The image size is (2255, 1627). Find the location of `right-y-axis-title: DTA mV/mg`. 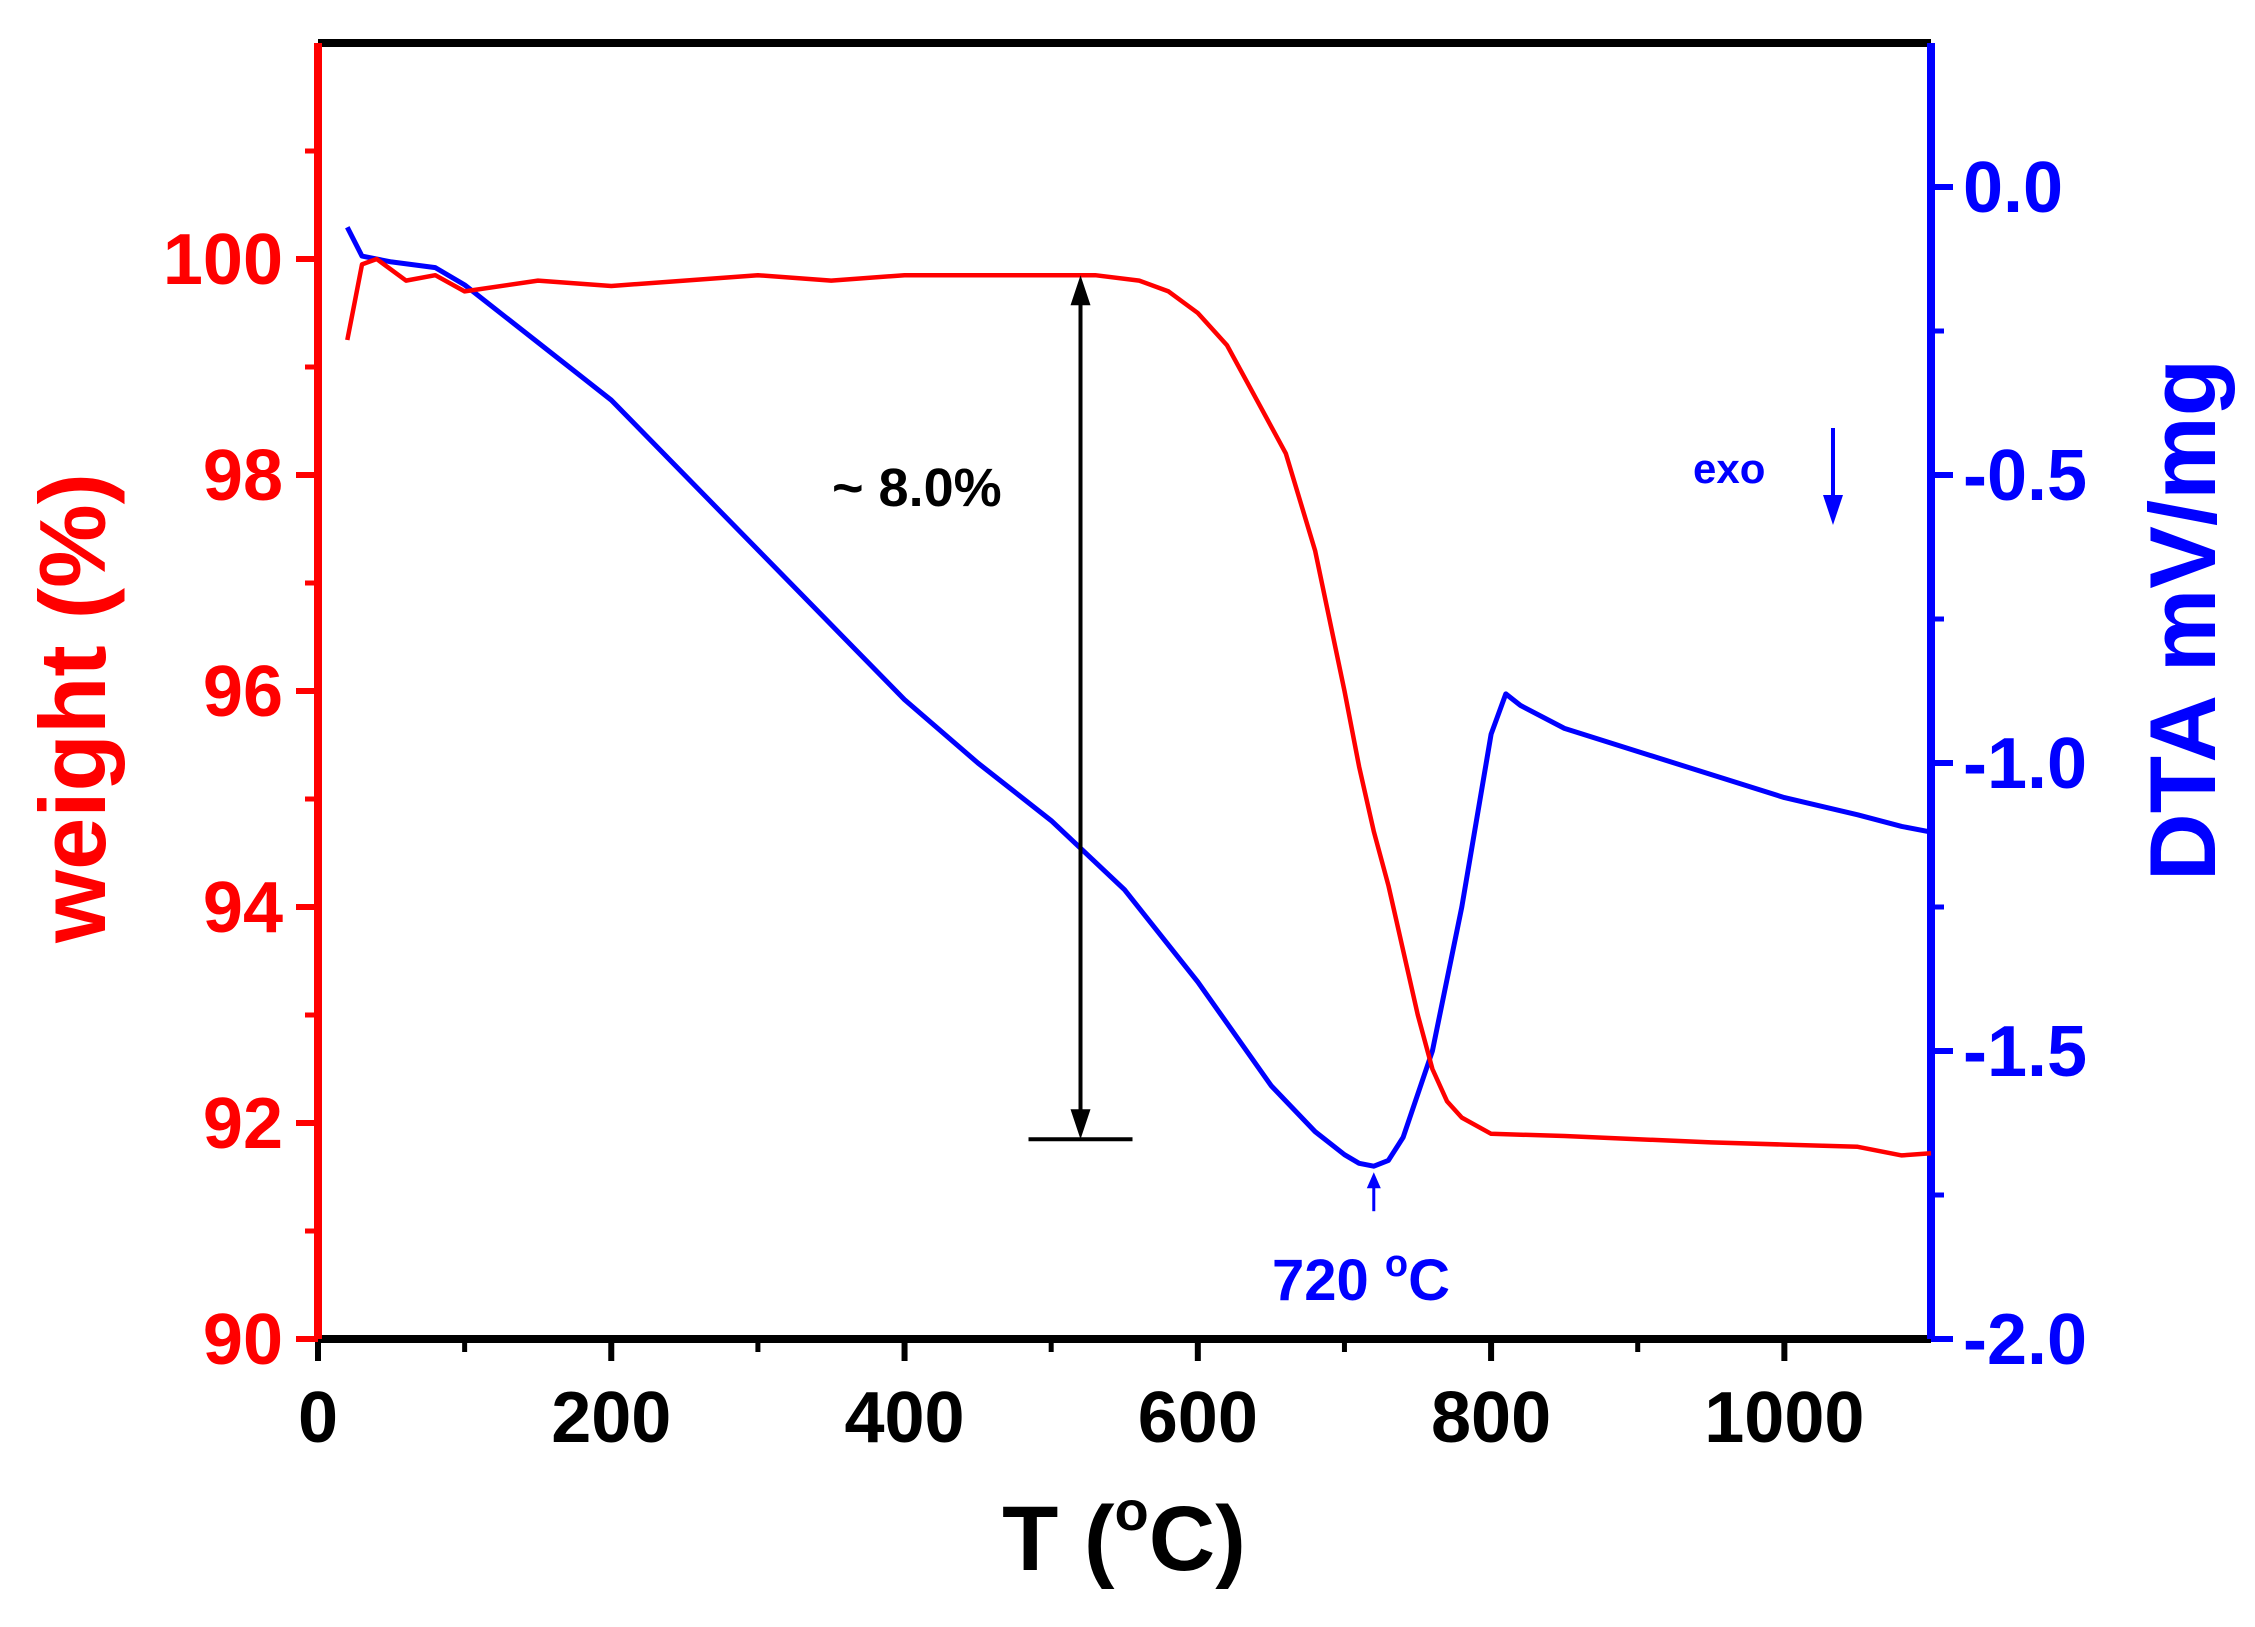

right-y-axis-title: DTA mV/mg is located at coordinates (2182, 620).